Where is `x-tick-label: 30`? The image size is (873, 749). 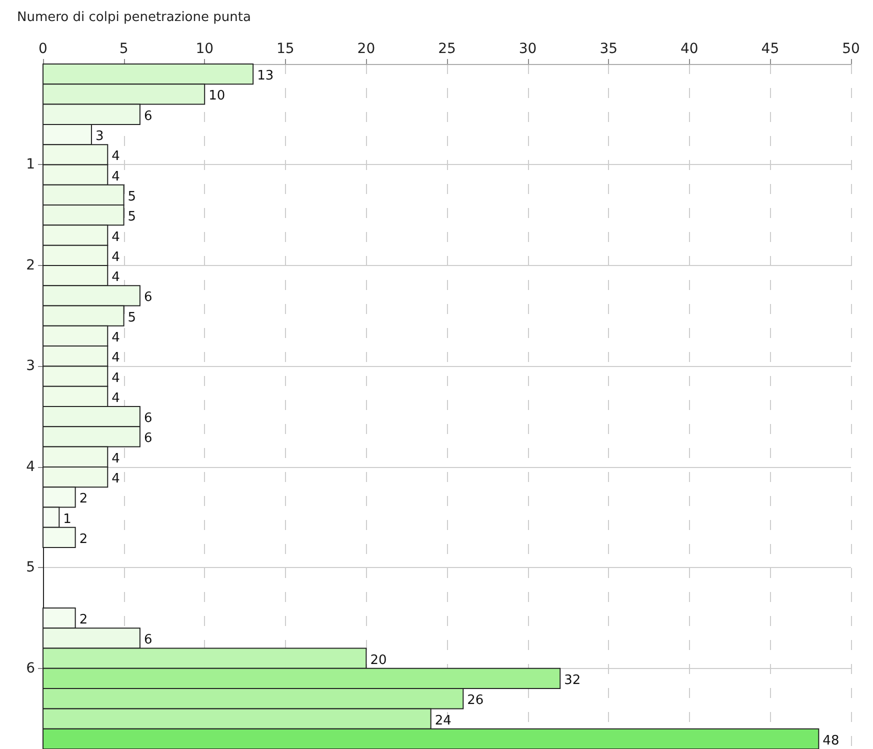
x-tick-label: 30 is located at coordinates (527, 49).